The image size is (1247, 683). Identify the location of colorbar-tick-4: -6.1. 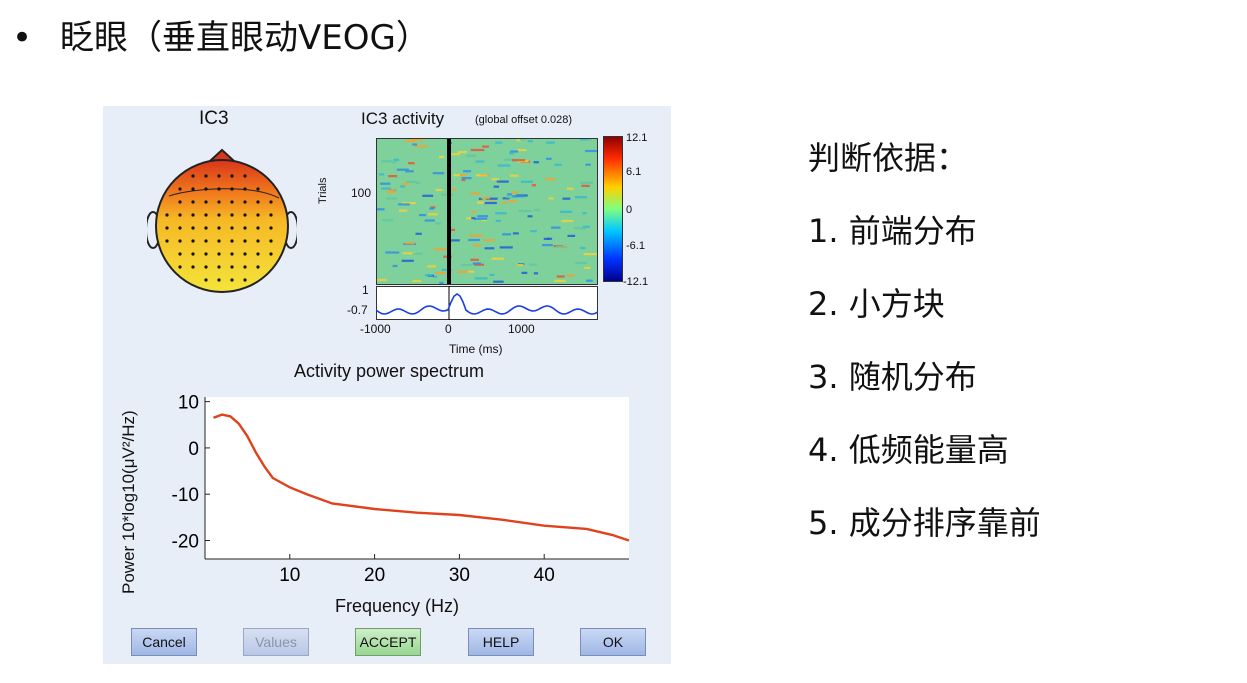
(635, 246).